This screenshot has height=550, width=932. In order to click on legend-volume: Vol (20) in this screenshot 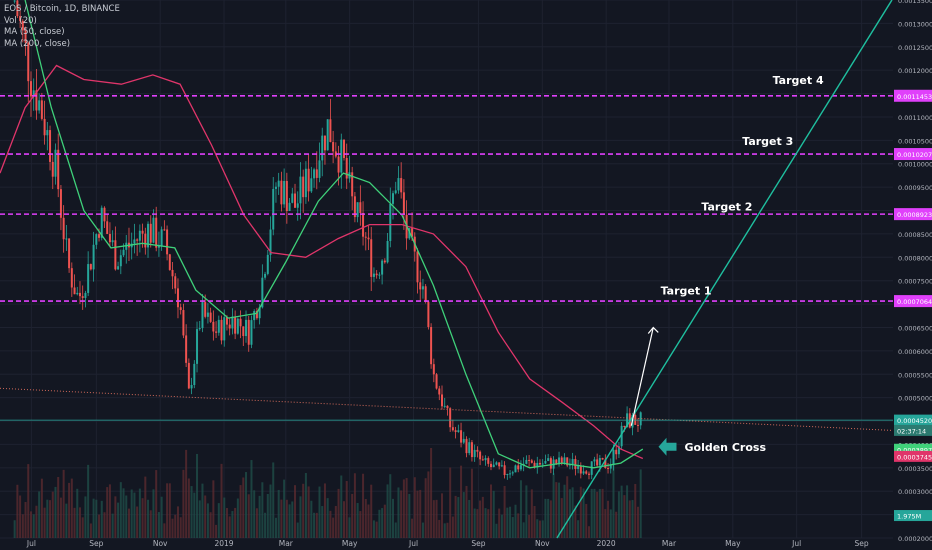, I will do `click(20, 20)`.